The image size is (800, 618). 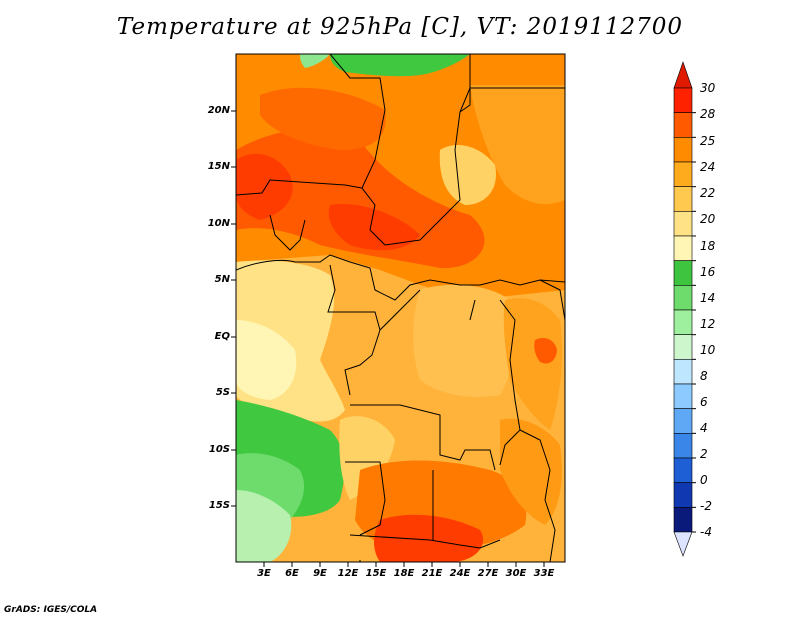 What do you see at coordinates (683, 75) in the screenshot?
I see `colorbar-top-arrow` at bounding box center [683, 75].